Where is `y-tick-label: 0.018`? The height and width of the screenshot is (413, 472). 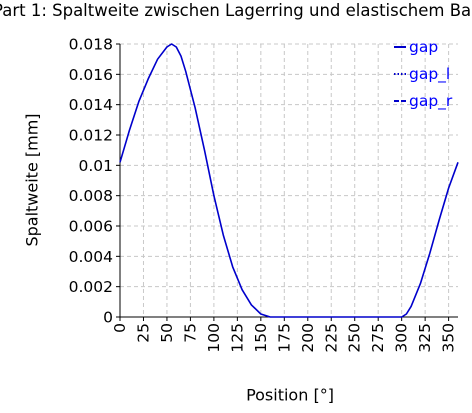
y-tick-label: 0.018 is located at coordinates (91, 45).